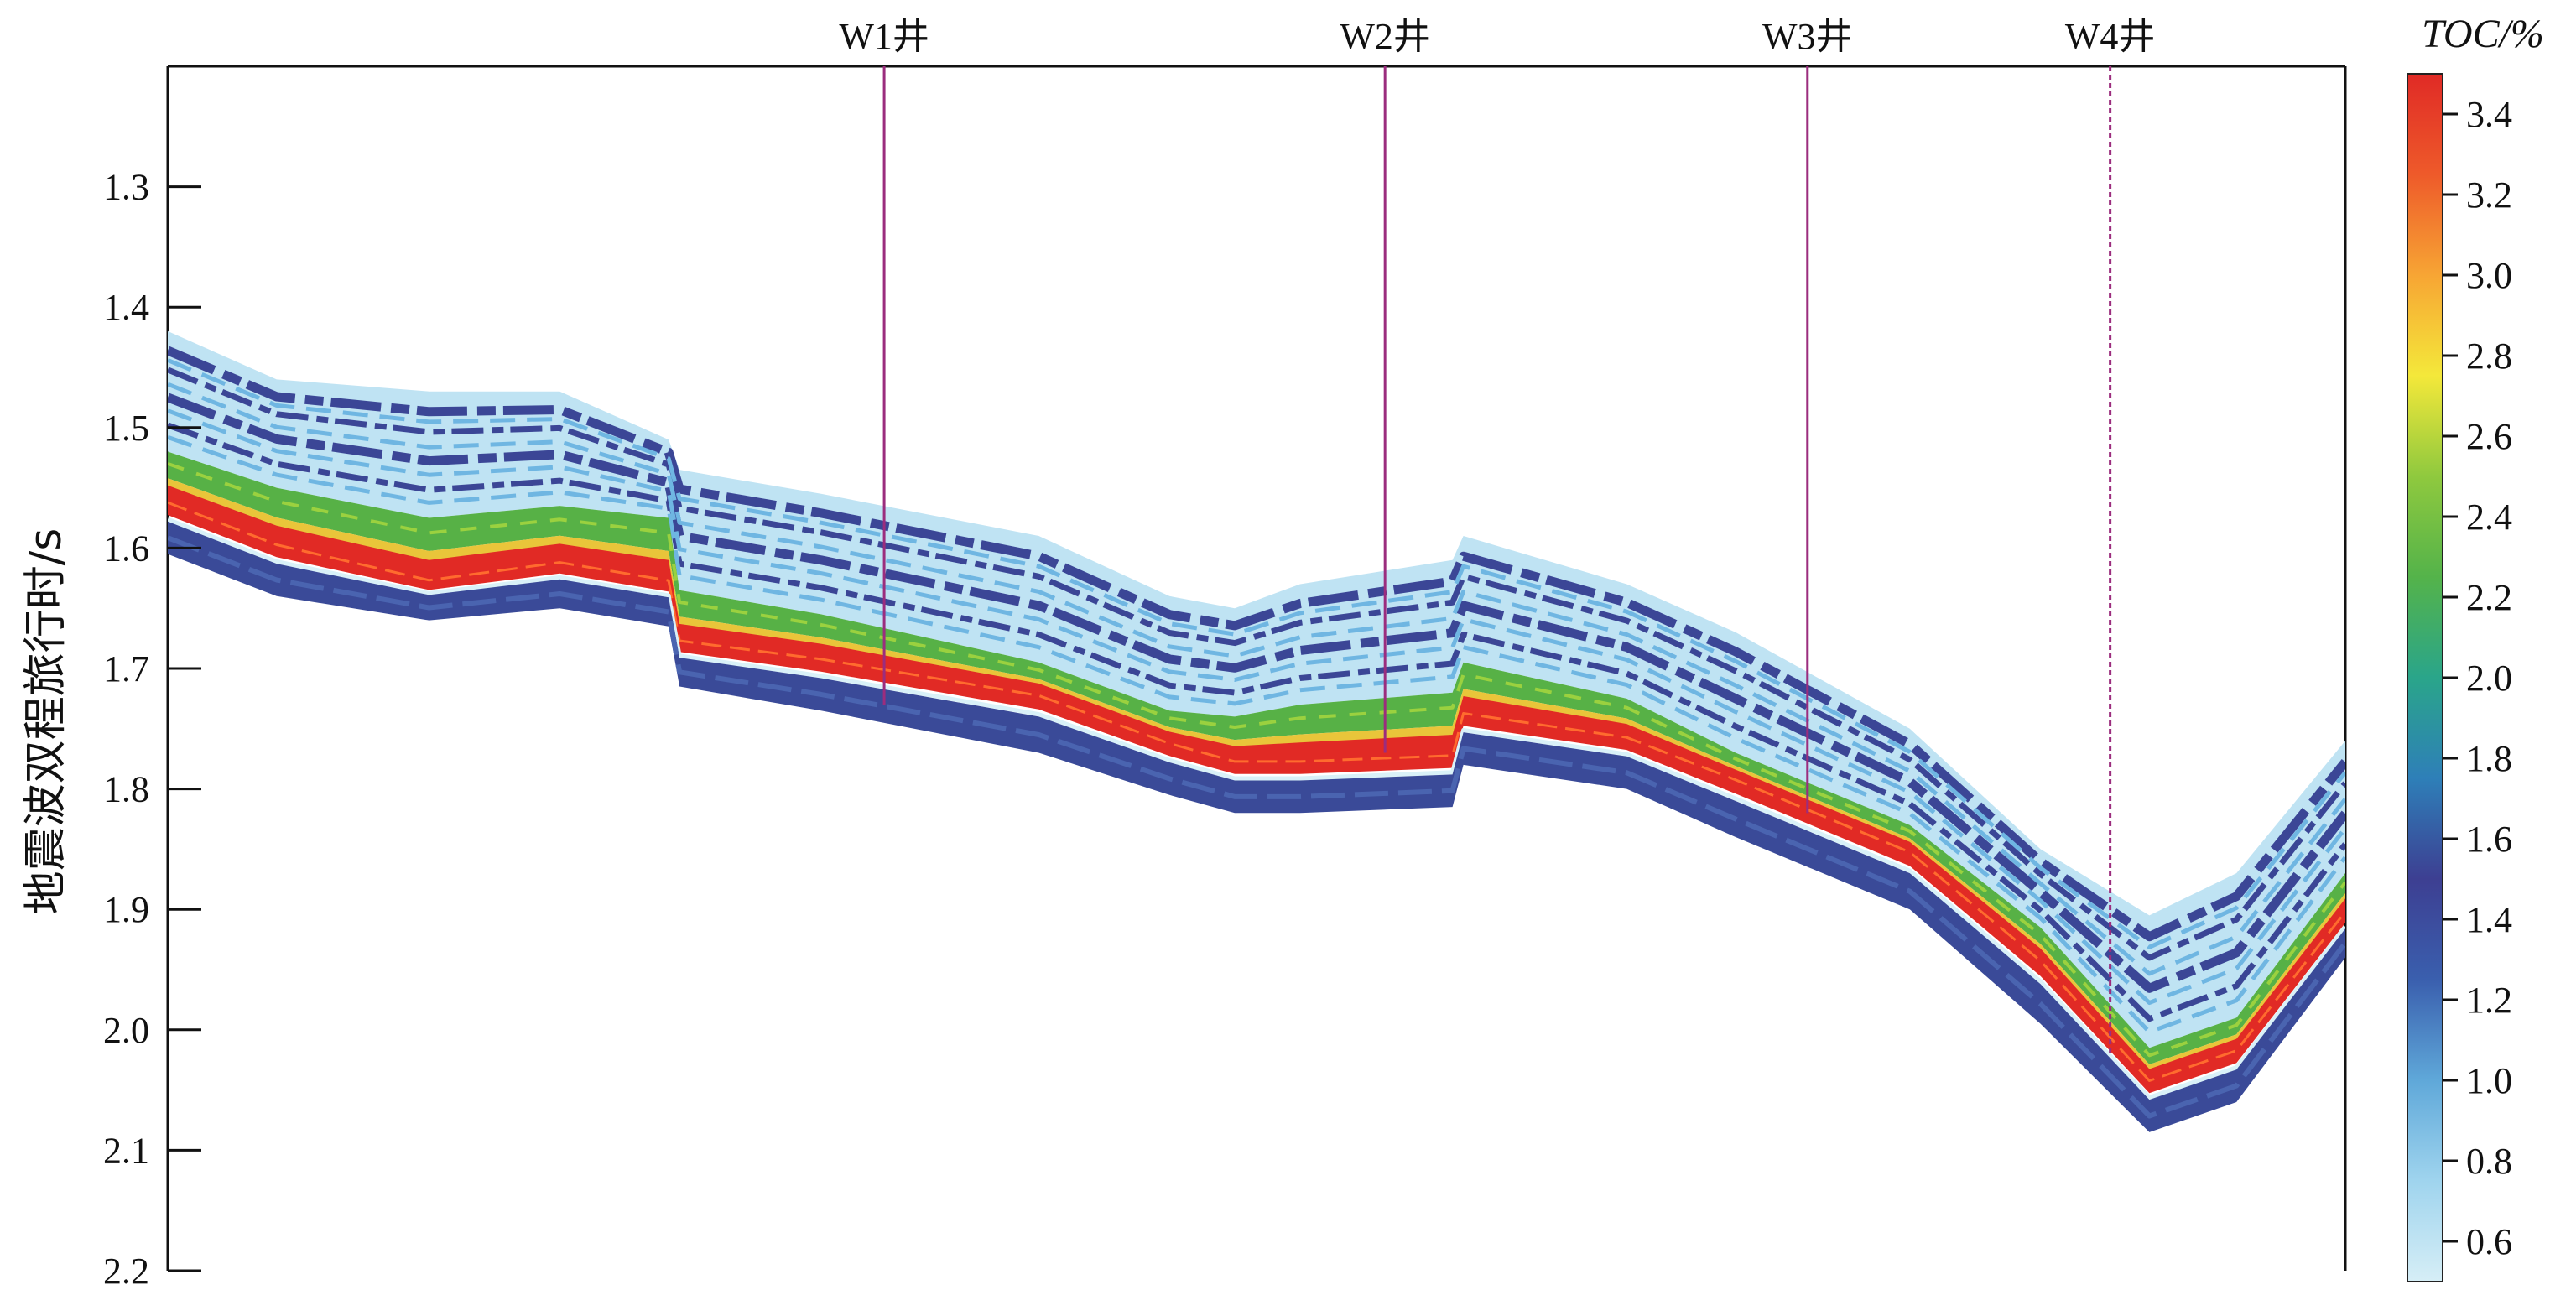 The height and width of the screenshot is (1295, 2576). What do you see at coordinates (2489, 1080) in the screenshot?
I see `colorbar-tick-label: 1.0` at bounding box center [2489, 1080].